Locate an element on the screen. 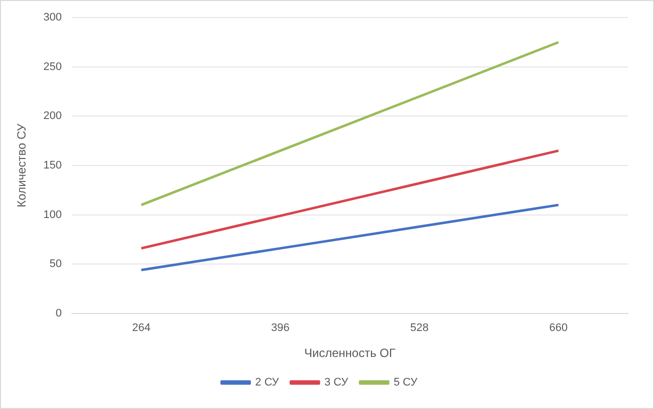  y-tick-label: 250 is located at coordinates (52, 66).